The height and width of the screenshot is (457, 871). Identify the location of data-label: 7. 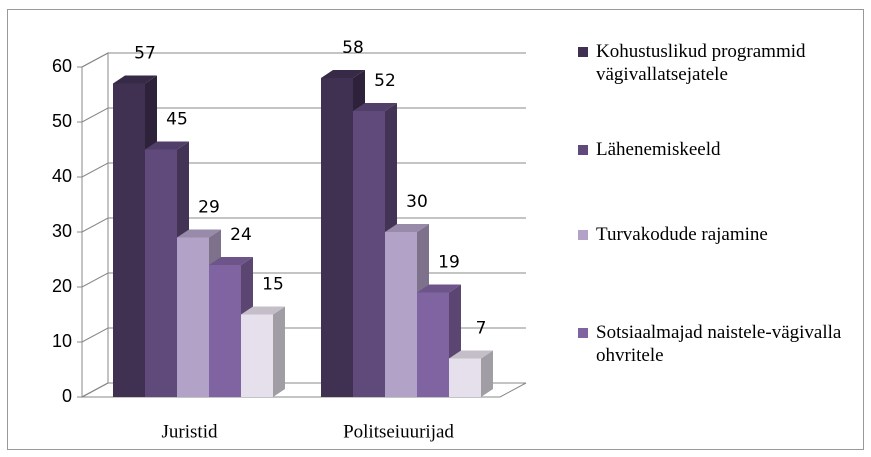
(481, 329).